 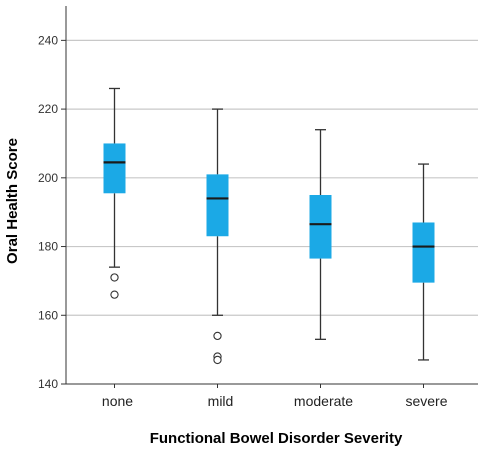 What do you see at coordinates (48, 109) in the screenshot?
I see `y-tick-label: 220` at bounding box center [48, 109].